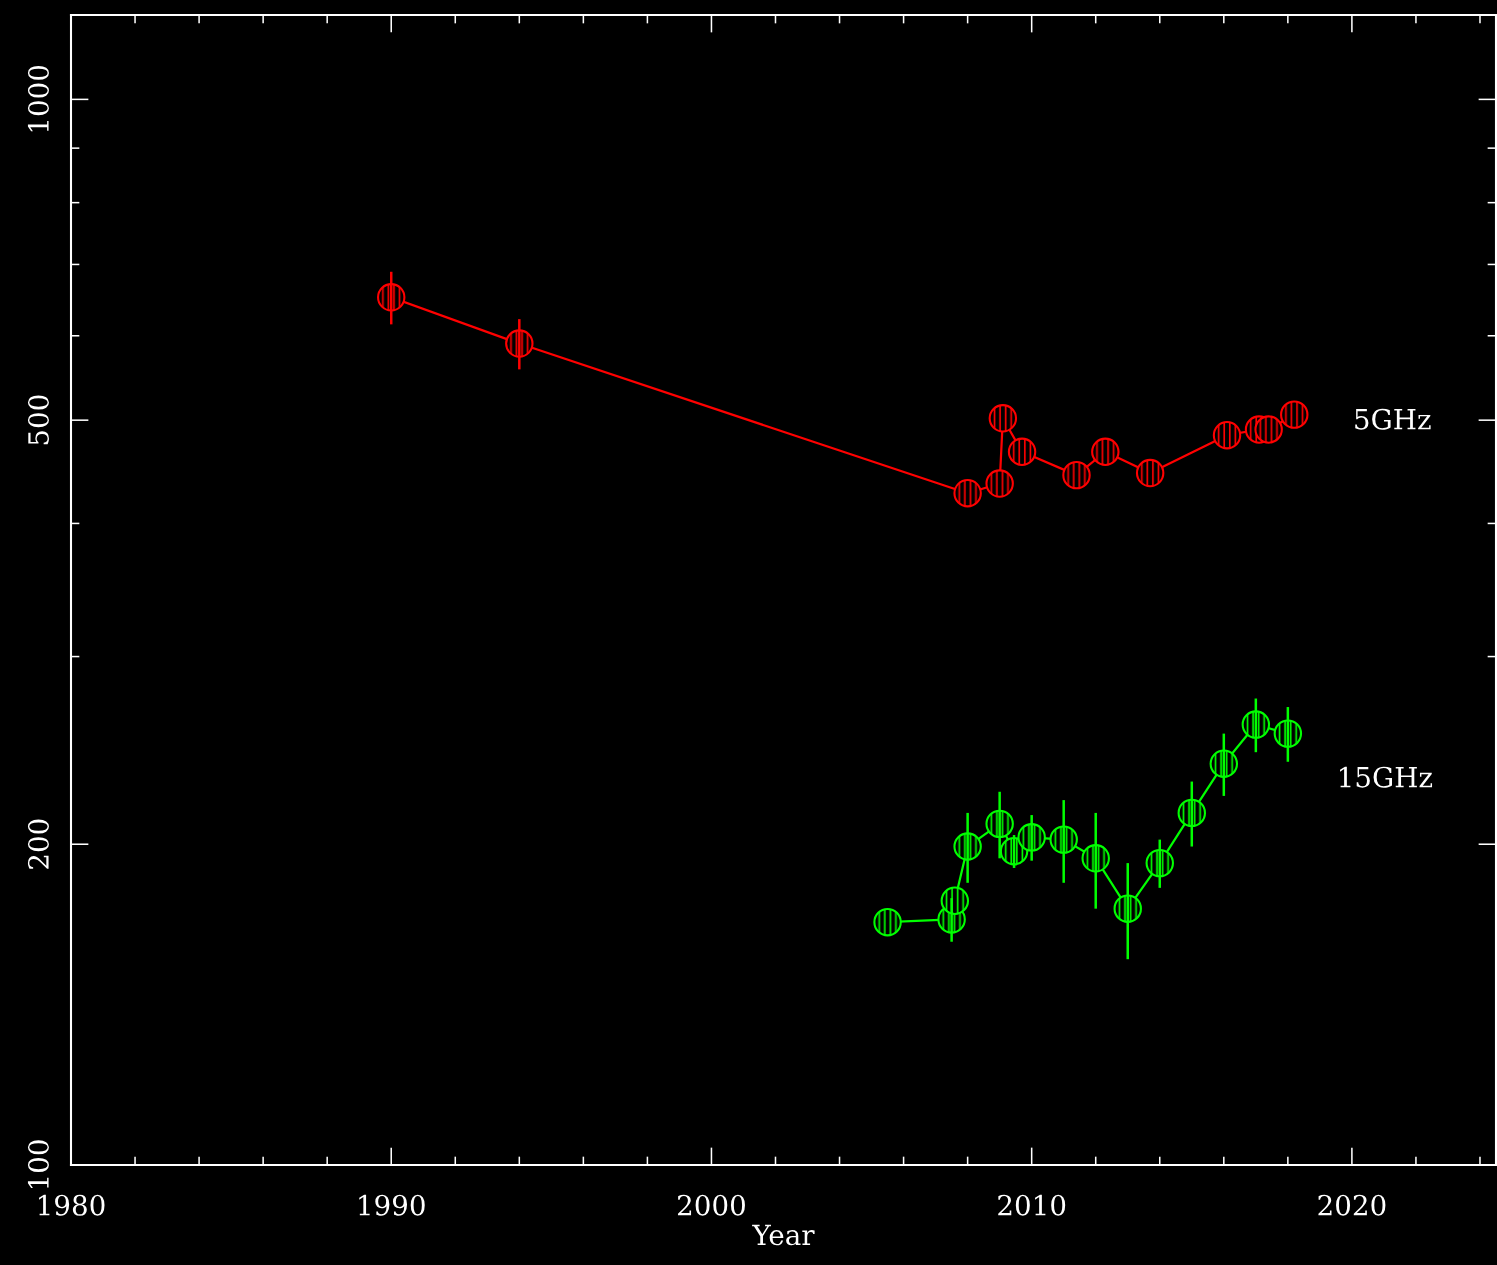 The height and width of the screenshot is (1265, 1497). I want to click on y-tick-label: 1000, so click(38, 98).